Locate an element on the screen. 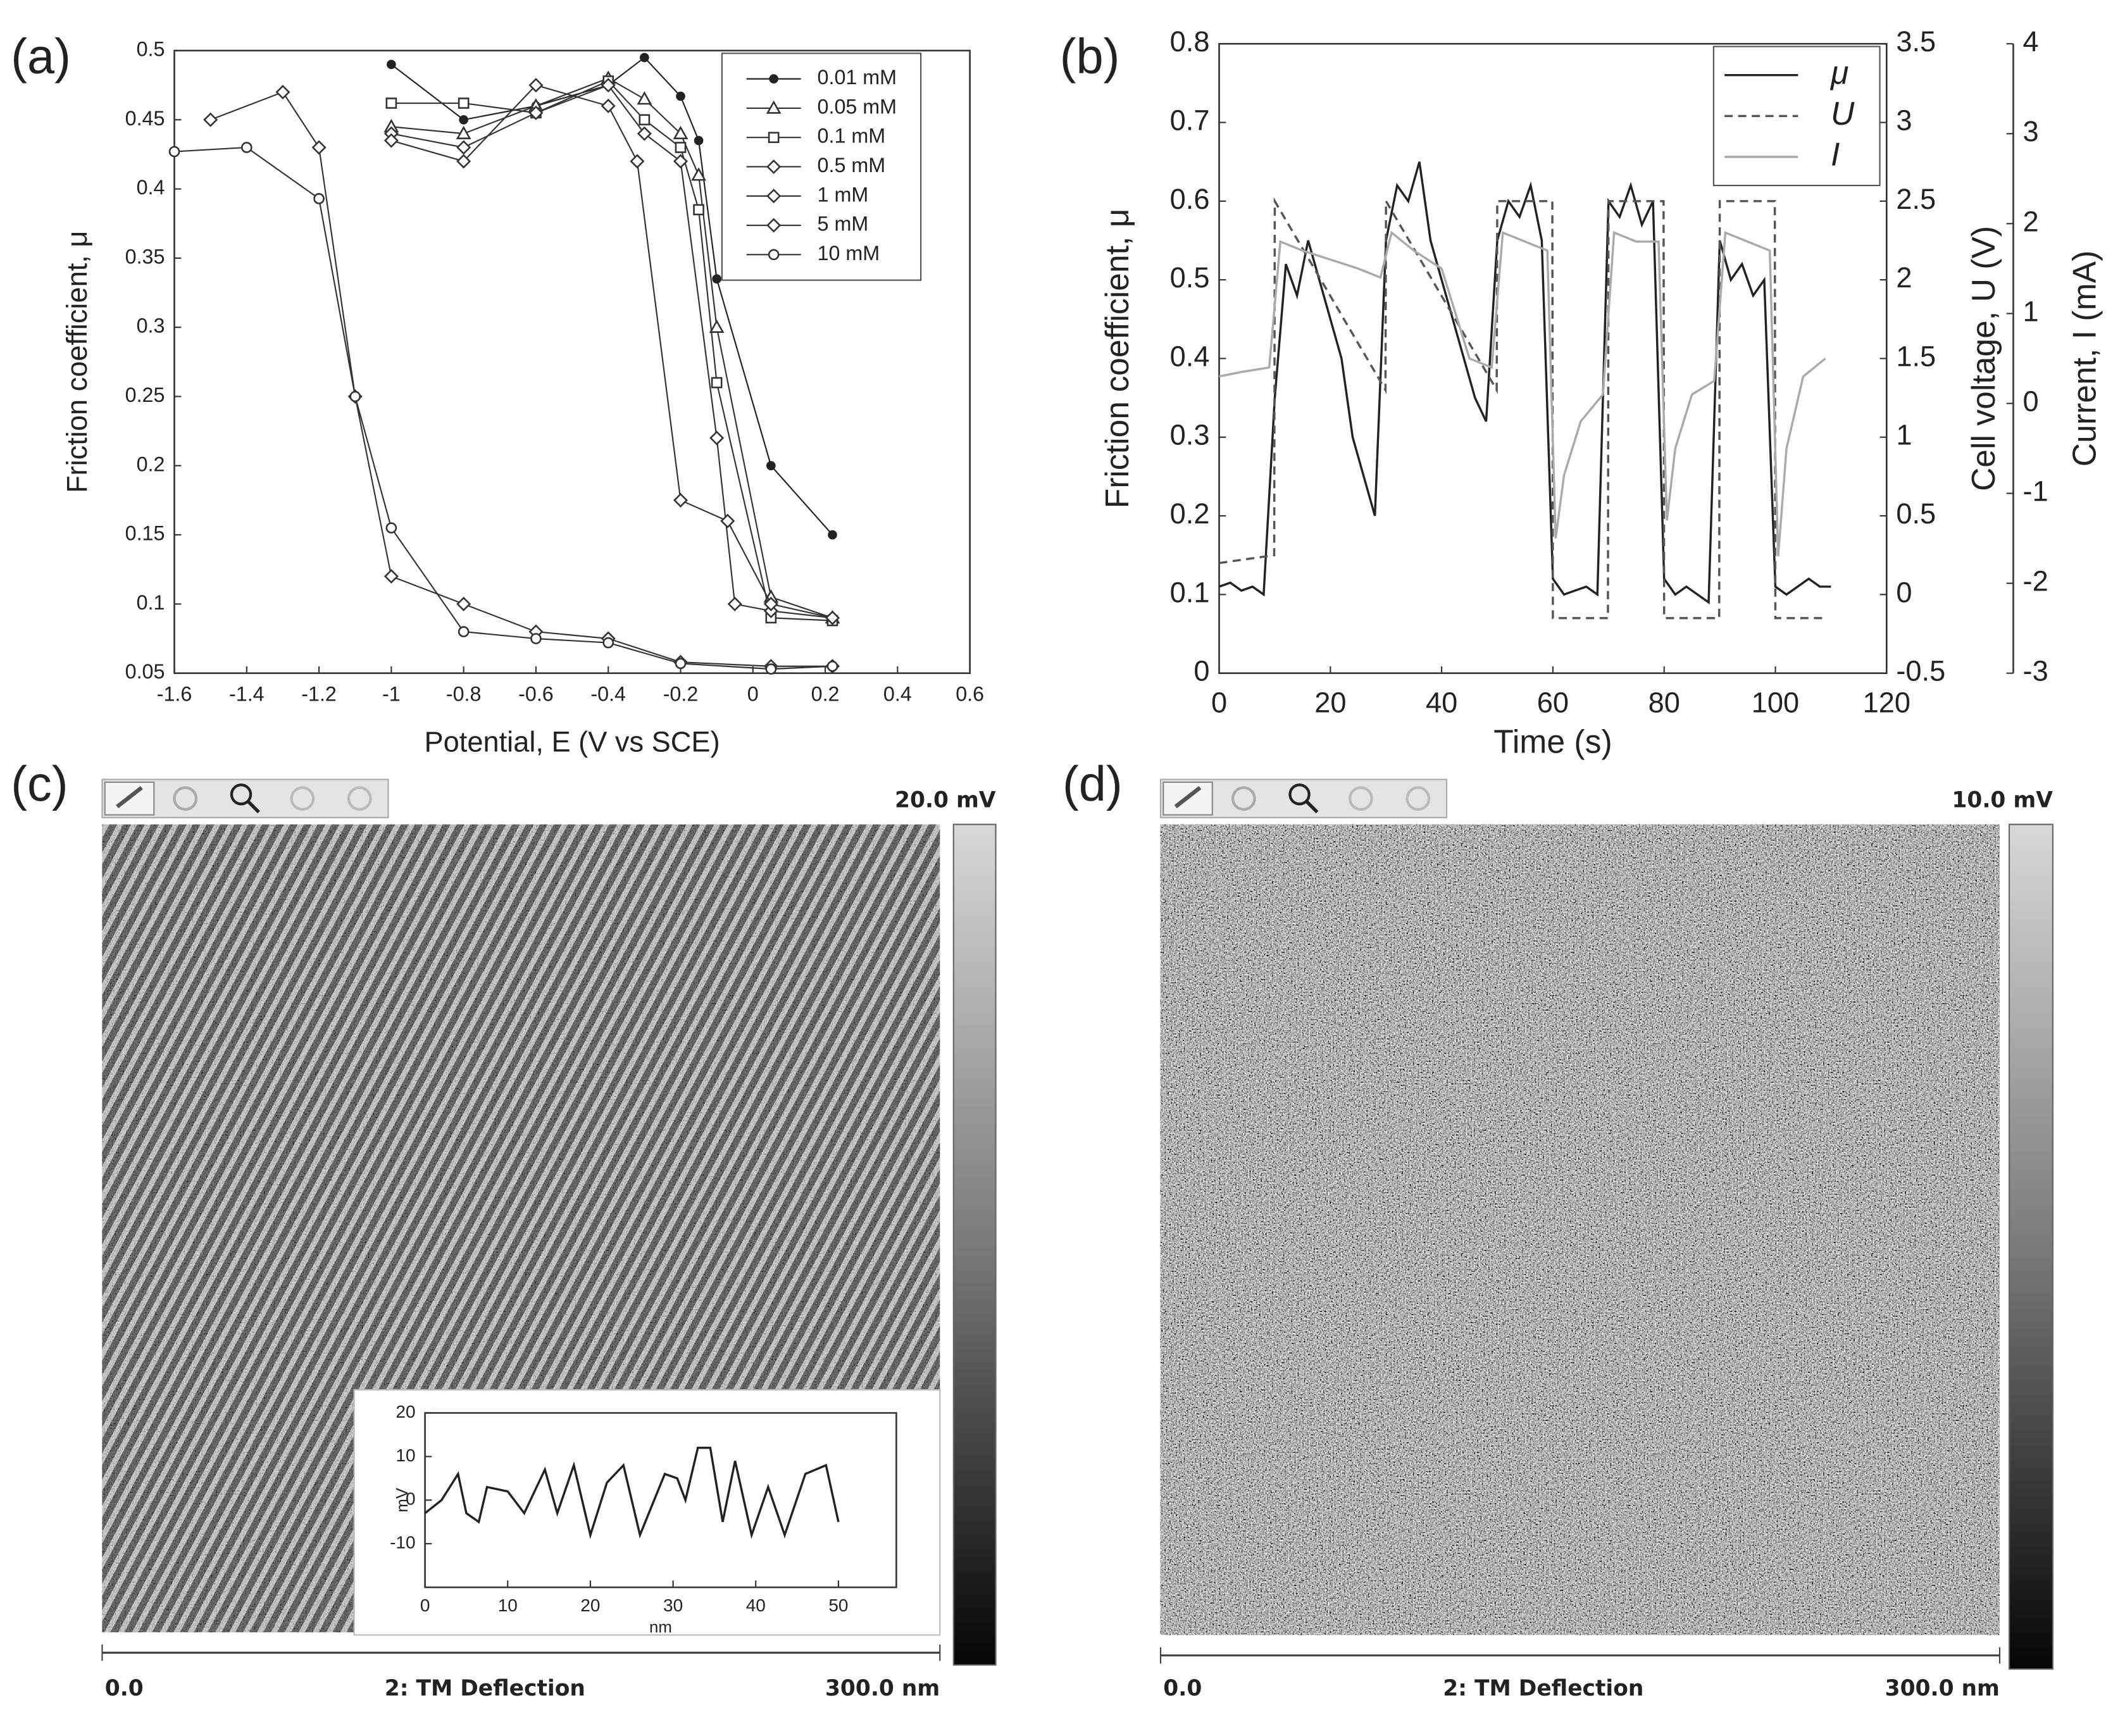 The height and width of the screenshot is (1736, 2125). y-tick-label: 10 is located at coordinates (405, 1455).